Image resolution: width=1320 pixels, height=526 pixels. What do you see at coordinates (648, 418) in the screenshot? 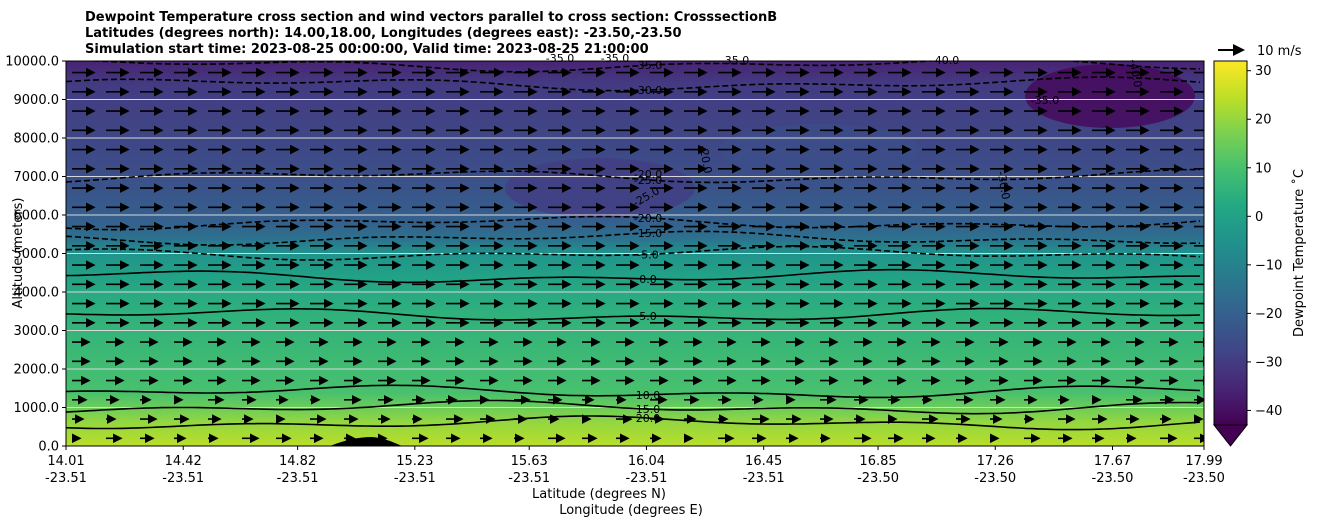
I see `contour-label: 20.0` at bounding box center [648, 418].